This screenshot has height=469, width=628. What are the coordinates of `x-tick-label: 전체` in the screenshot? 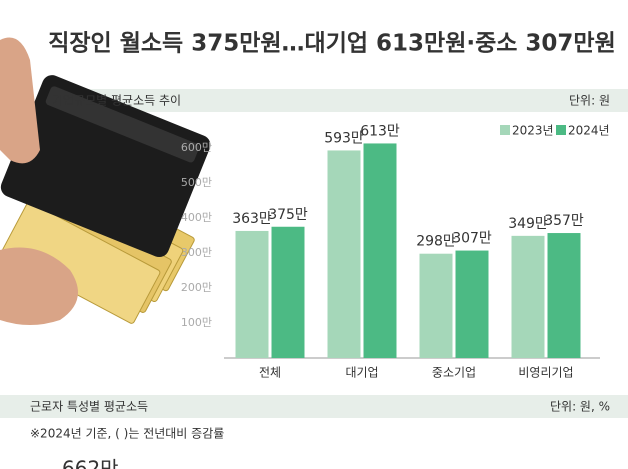 It's located at (270, 373).